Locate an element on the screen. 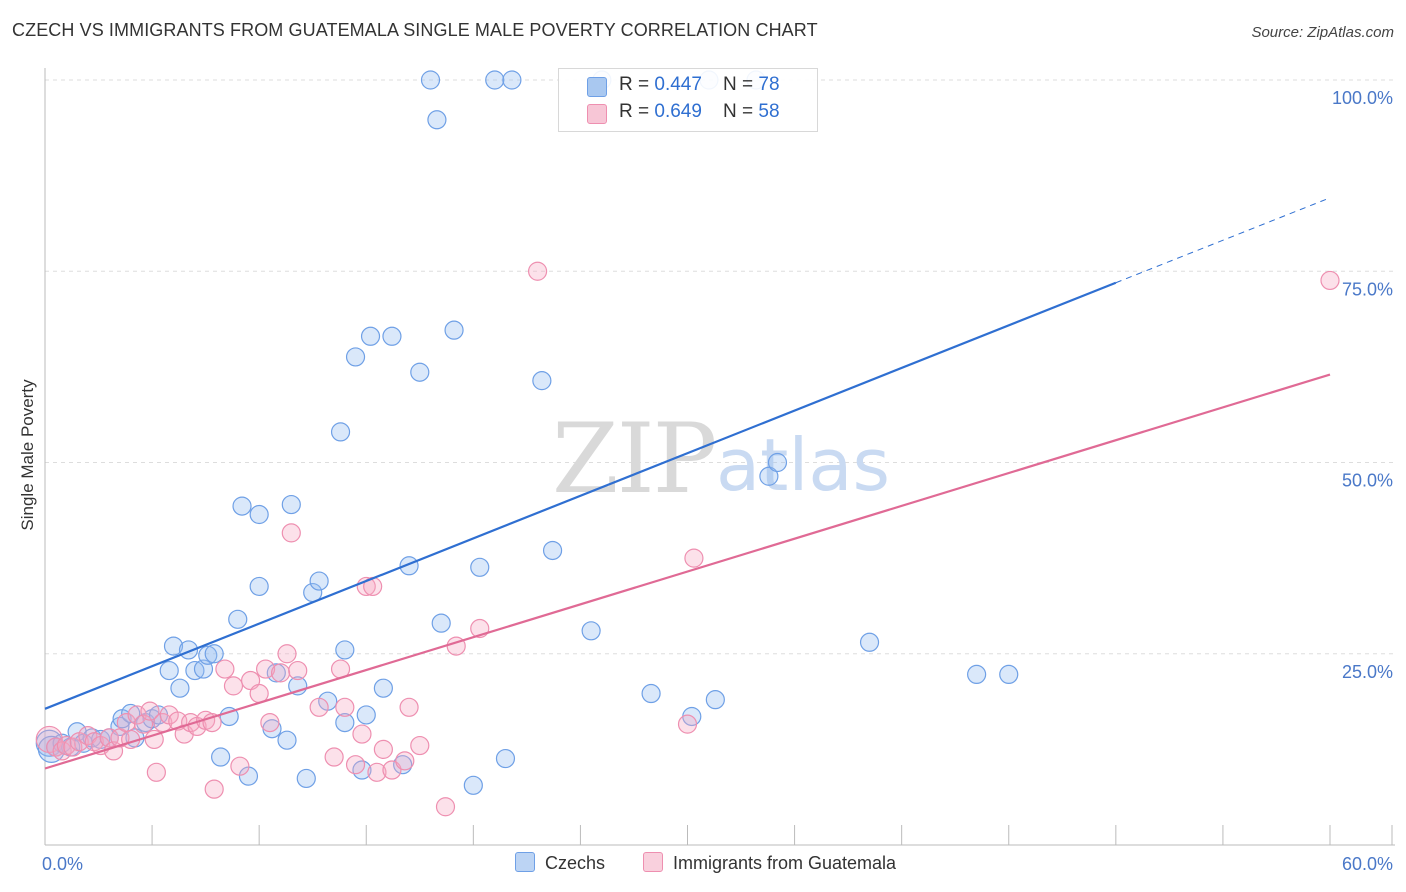 The image size is (1406, 892). czechs-trend-extension is located at coordinates (1223, 240).